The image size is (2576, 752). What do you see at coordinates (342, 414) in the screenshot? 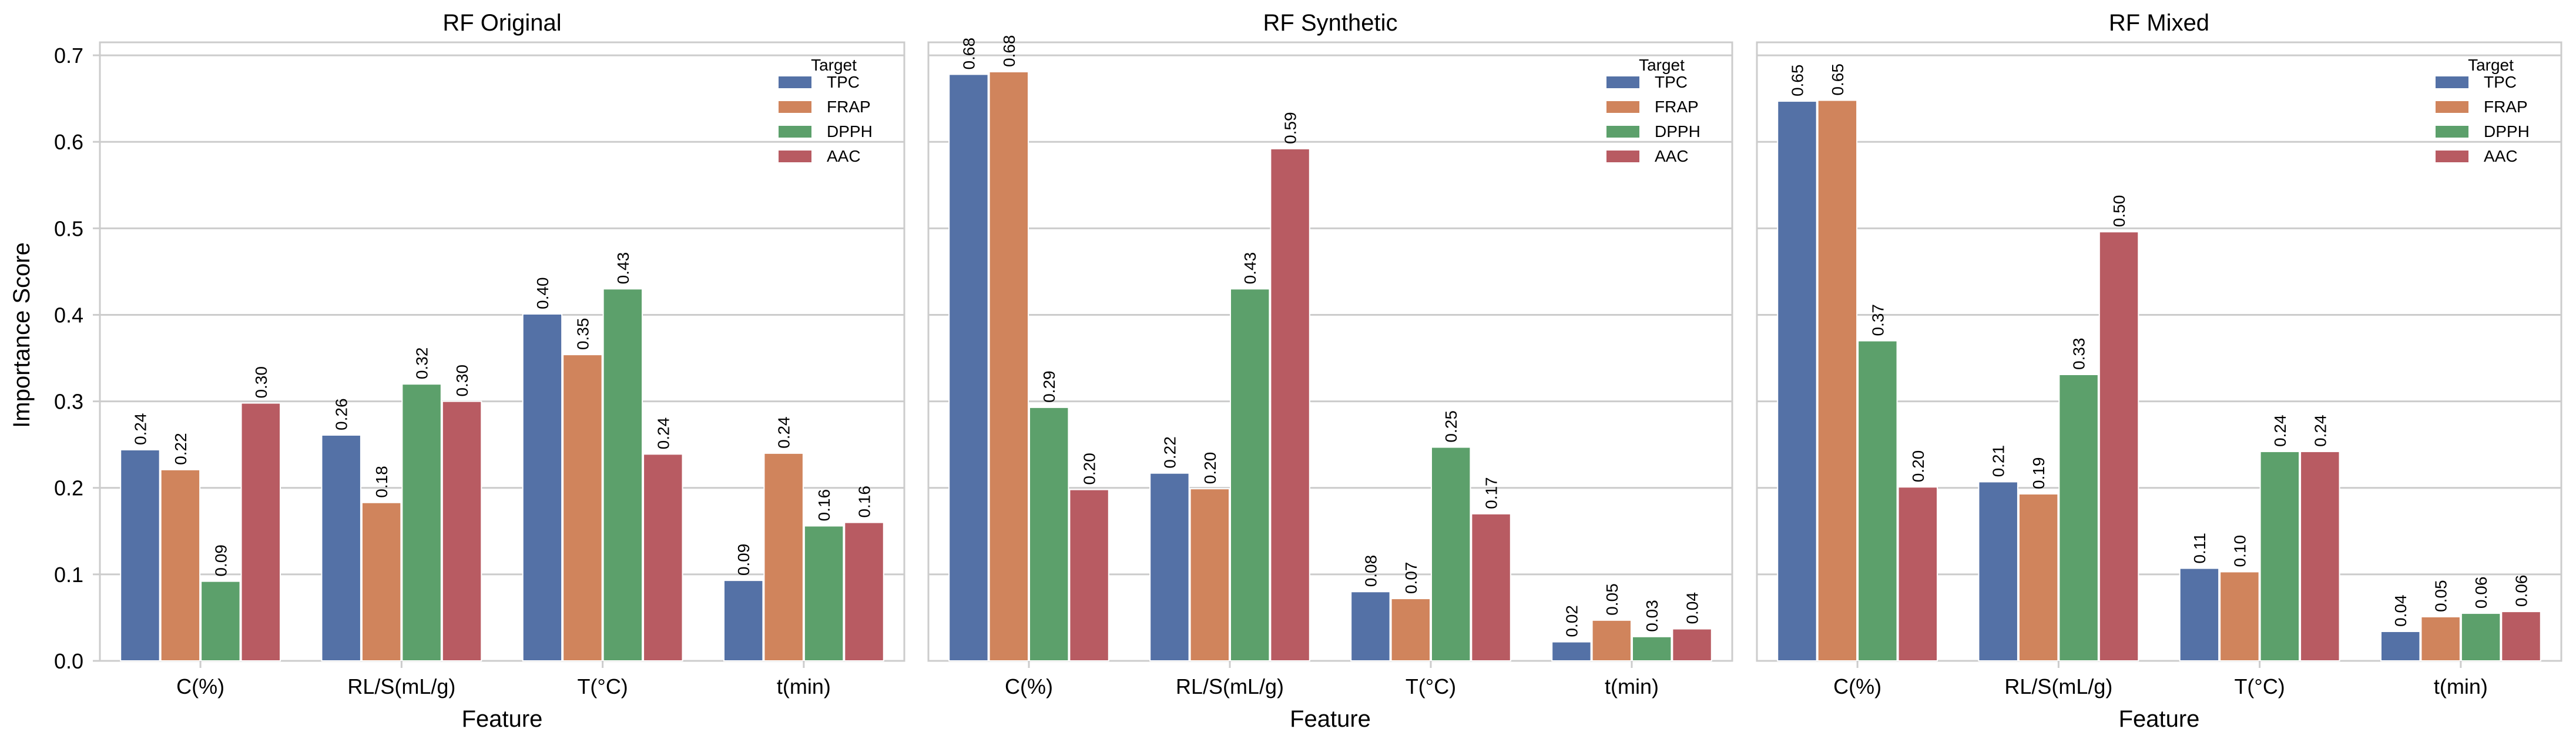
I see `value-label: 0.26` at bounding box center [342, 414].